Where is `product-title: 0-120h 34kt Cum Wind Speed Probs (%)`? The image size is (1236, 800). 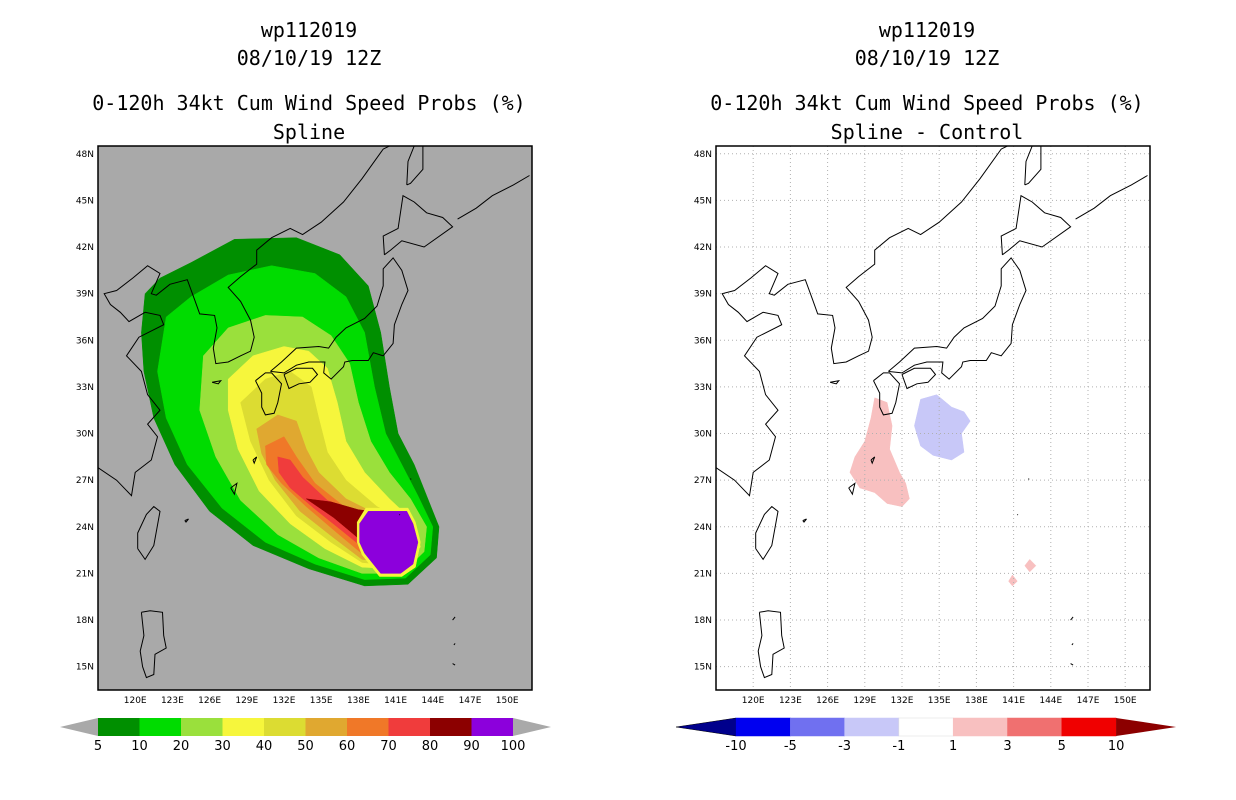
product-title: 0-120h 34kt Cum Wind Speed Probs (%) is located at coordinates (309, 103).